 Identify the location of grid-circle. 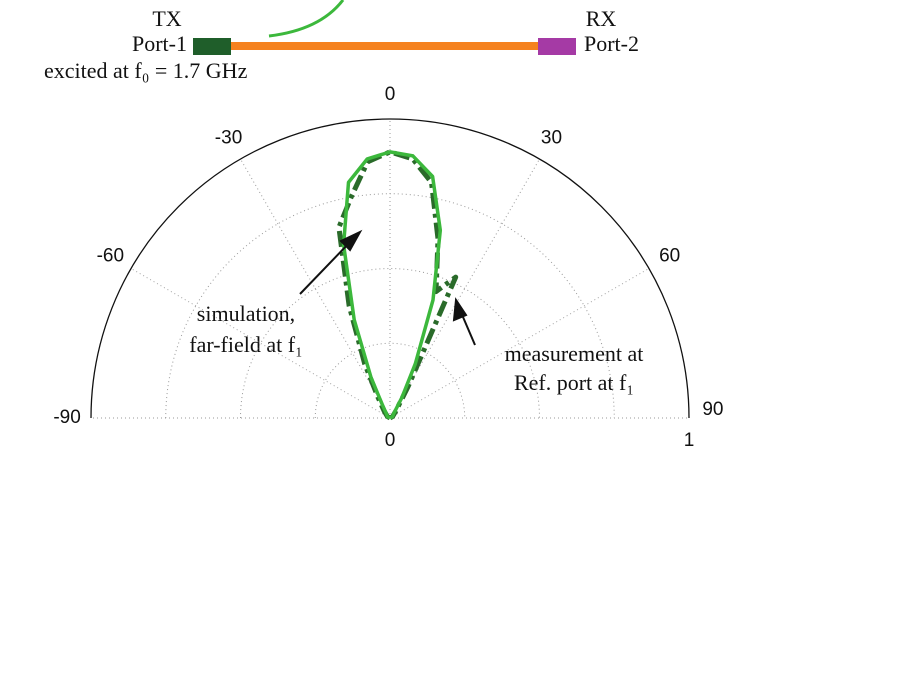
(390, 380).